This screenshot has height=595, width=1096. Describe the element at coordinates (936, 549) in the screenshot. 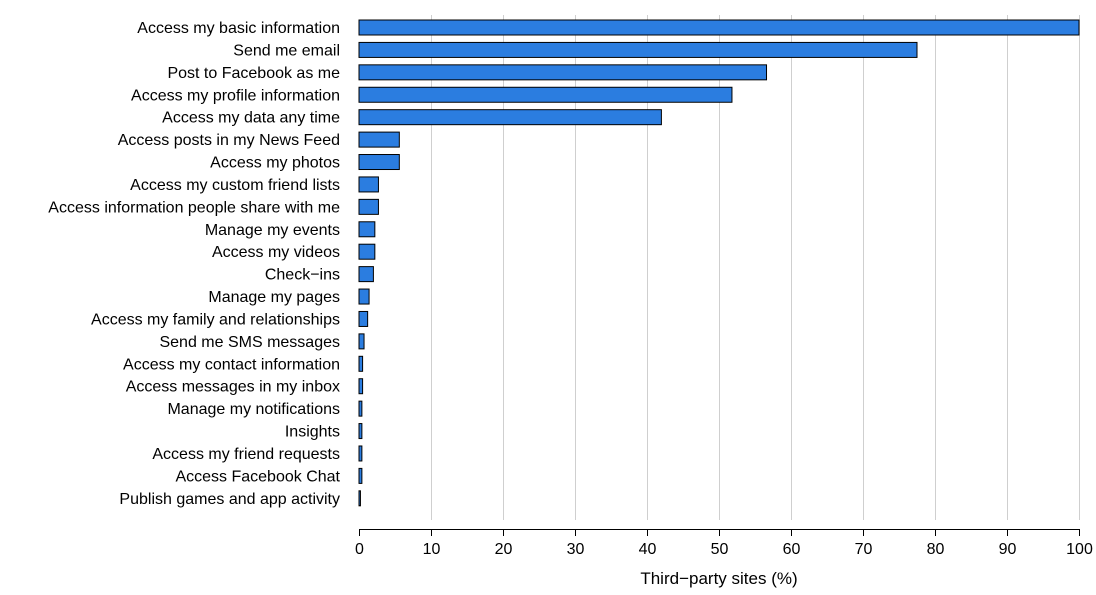

I see `x-tick-label: 80` at that location.